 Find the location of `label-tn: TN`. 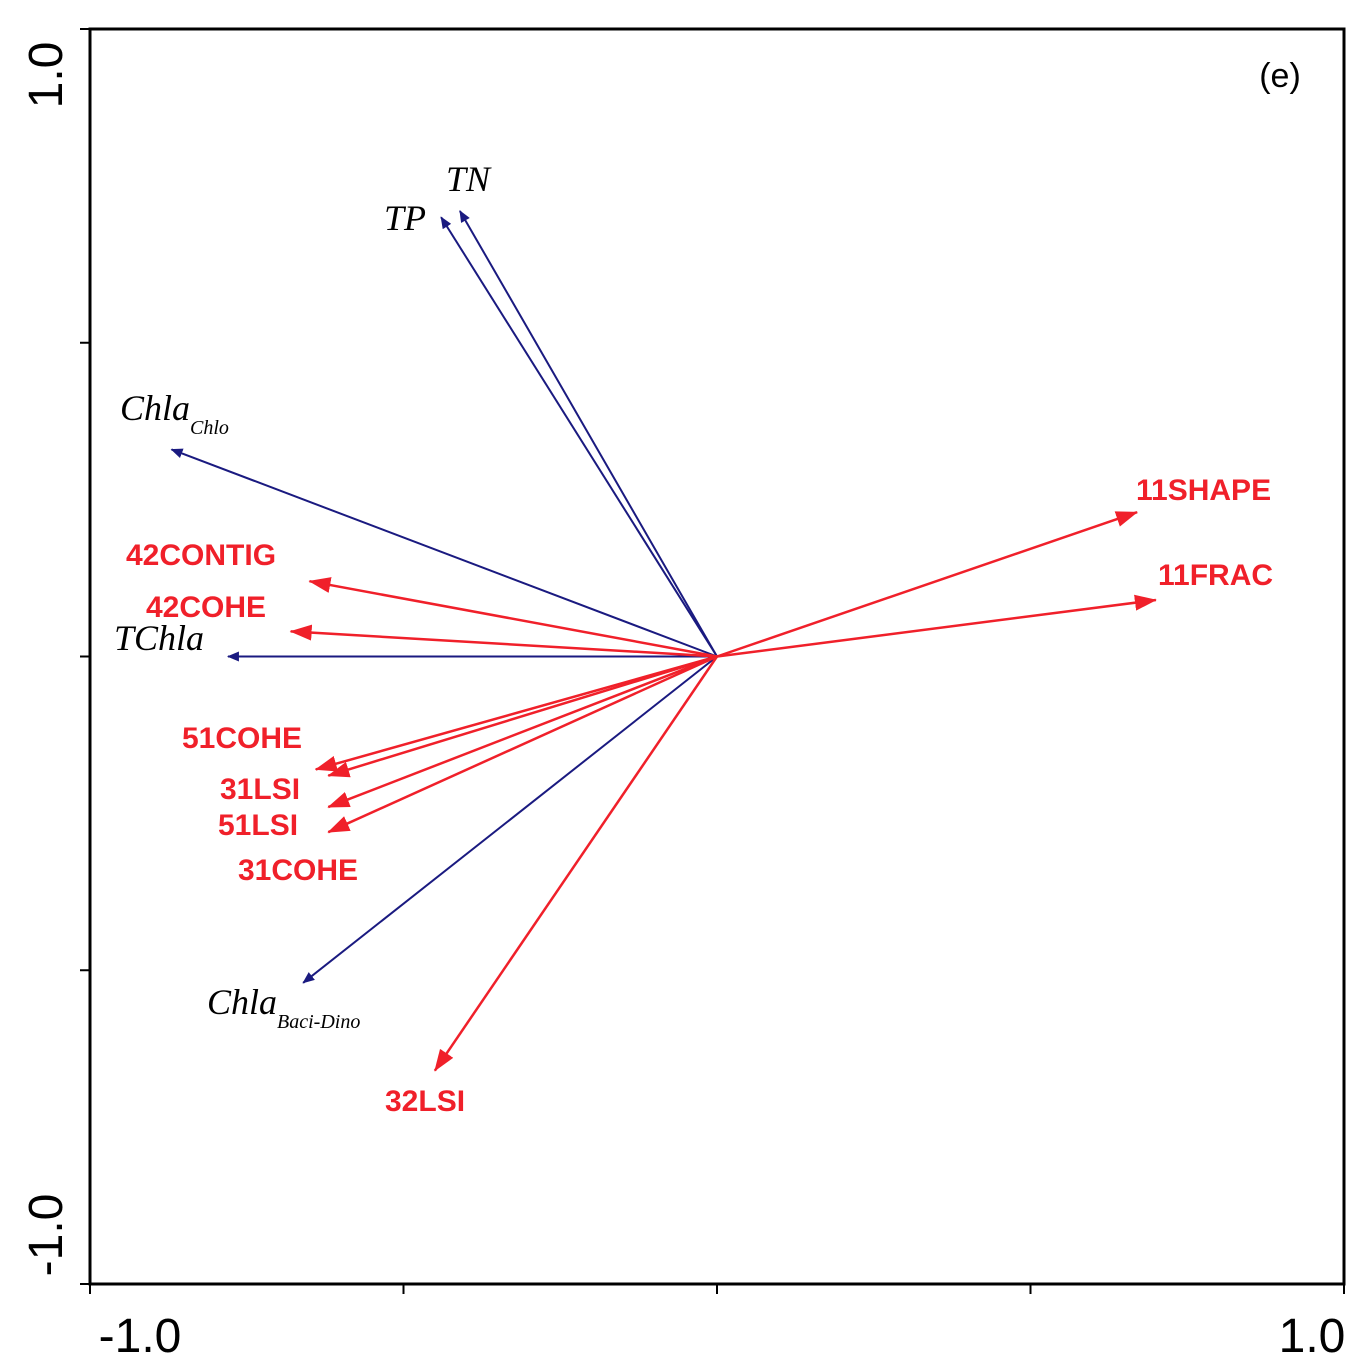

label-tn: TN is located at coordinates (469, 179).